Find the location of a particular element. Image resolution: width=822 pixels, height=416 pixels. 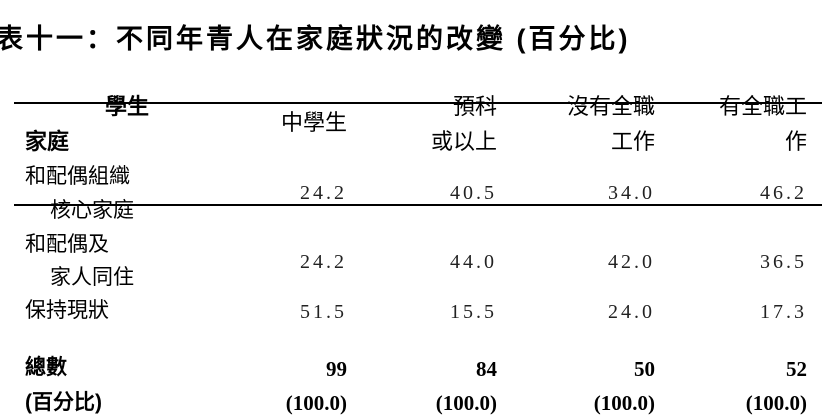

table-cell: 17.3 is located at coordinates (783, 312).